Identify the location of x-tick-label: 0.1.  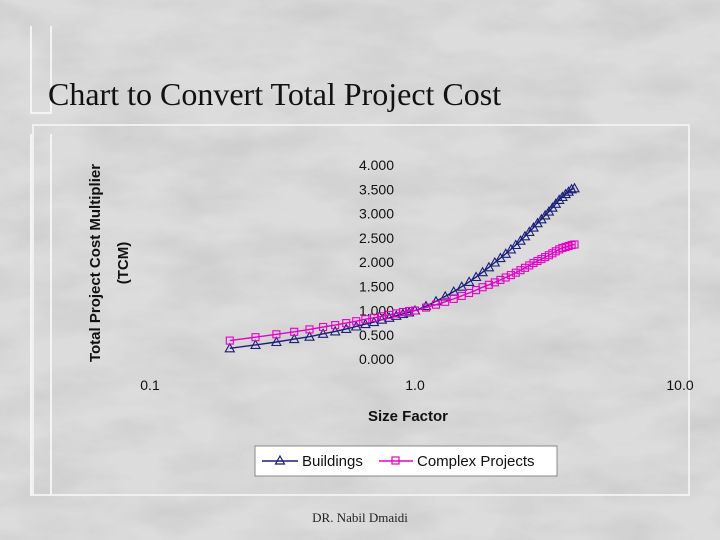
(150, 385).